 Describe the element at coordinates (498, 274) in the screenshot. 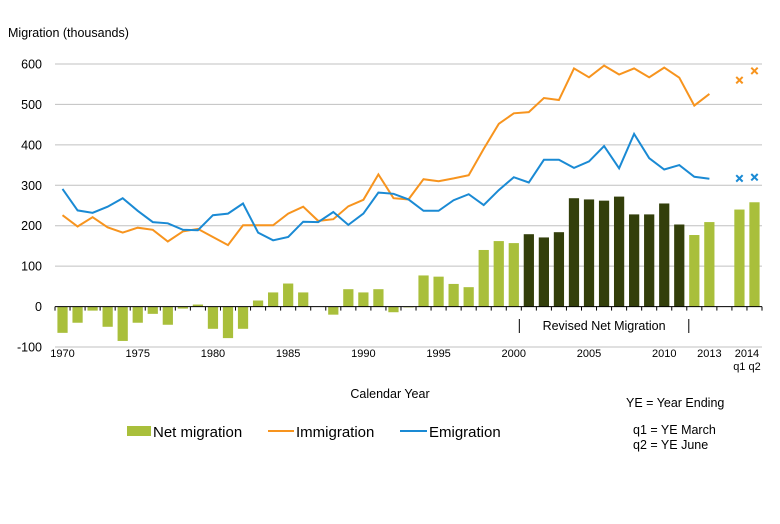

I see `bar-1999` at that location.